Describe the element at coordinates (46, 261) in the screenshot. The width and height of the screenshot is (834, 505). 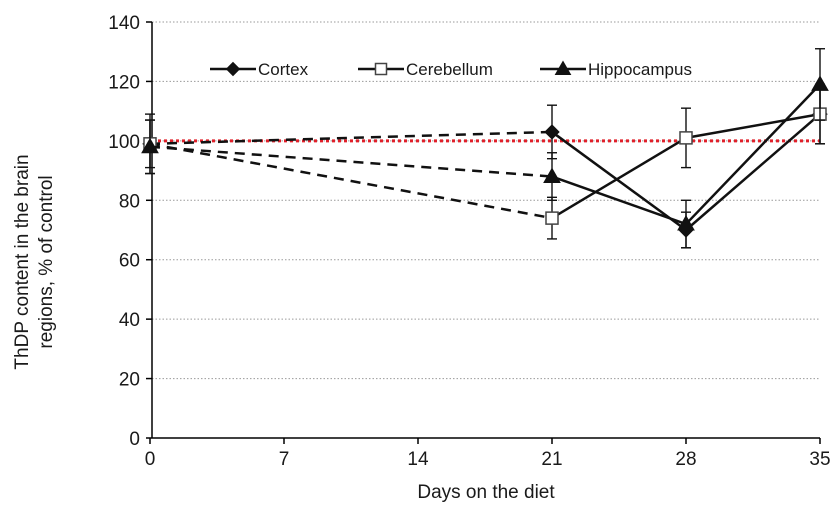
I see `y-axis-title-line-2: regions, % of control` at that location.